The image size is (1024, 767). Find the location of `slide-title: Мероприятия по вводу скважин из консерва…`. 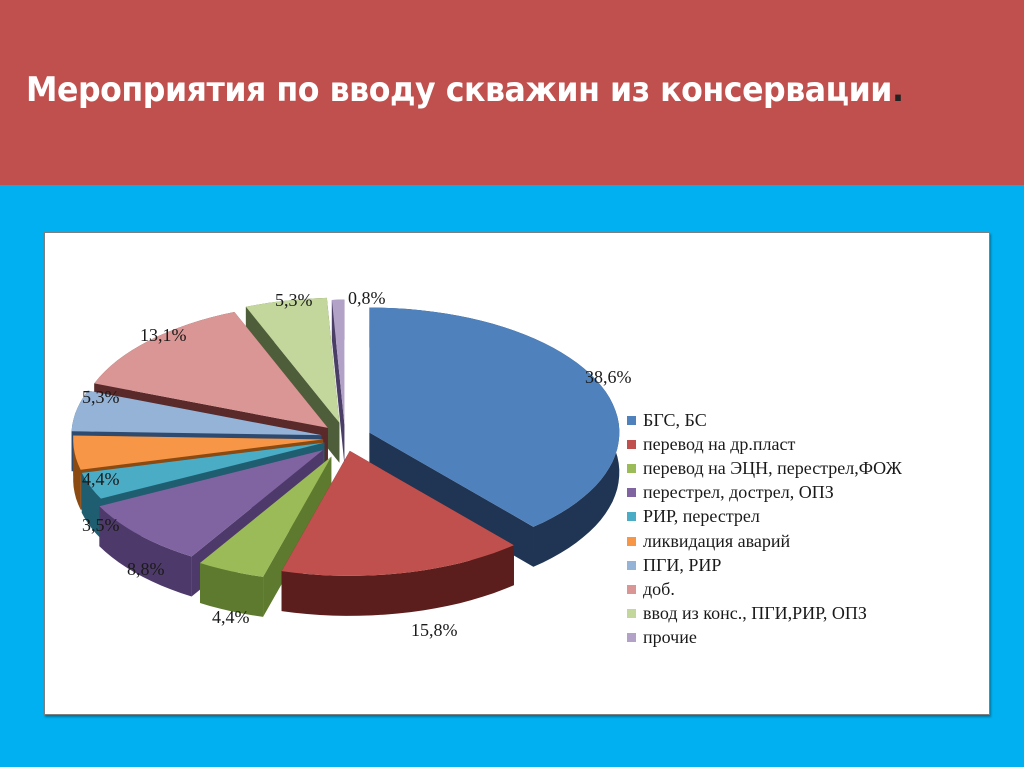

slide-title: Мероприятия по вводу скважин из консерва… is located at coordinates (465, 90).